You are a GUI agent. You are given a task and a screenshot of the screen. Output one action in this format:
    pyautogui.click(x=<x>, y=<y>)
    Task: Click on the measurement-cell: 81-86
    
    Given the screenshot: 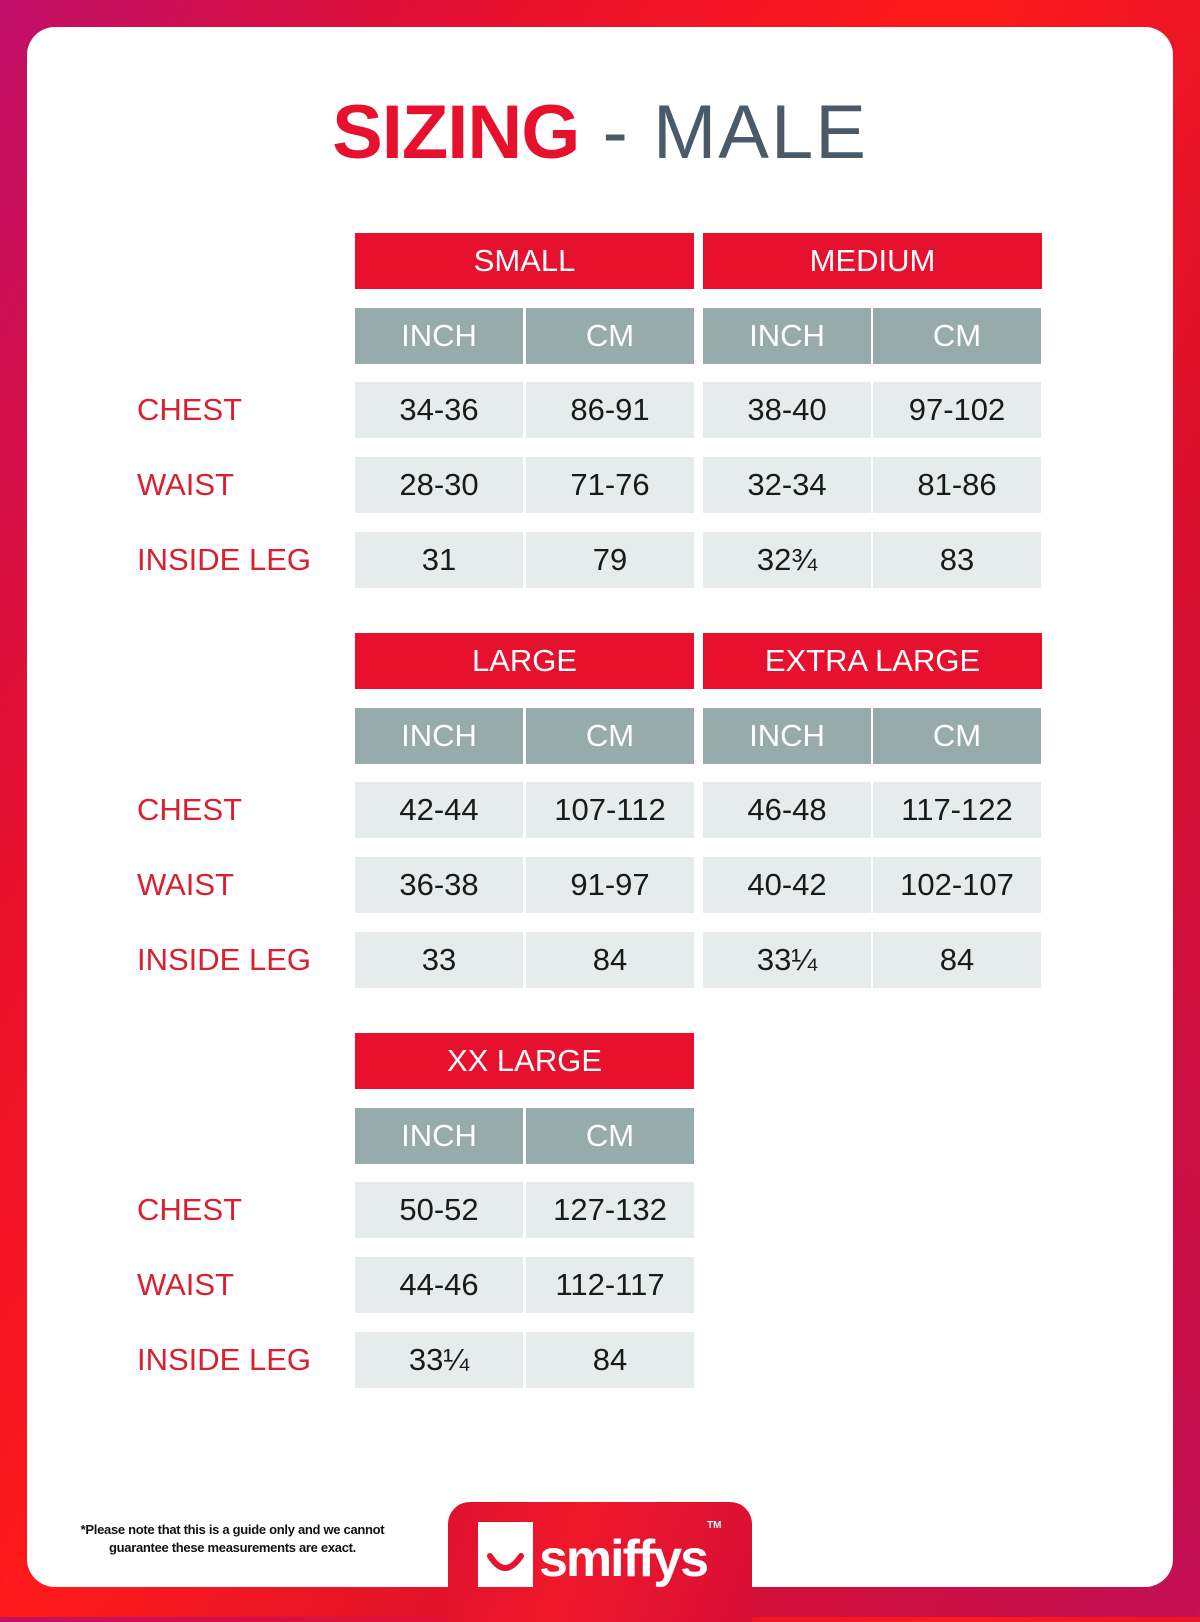 What is the action you would take?
    pyautogui.click(x=957, y=485)
    